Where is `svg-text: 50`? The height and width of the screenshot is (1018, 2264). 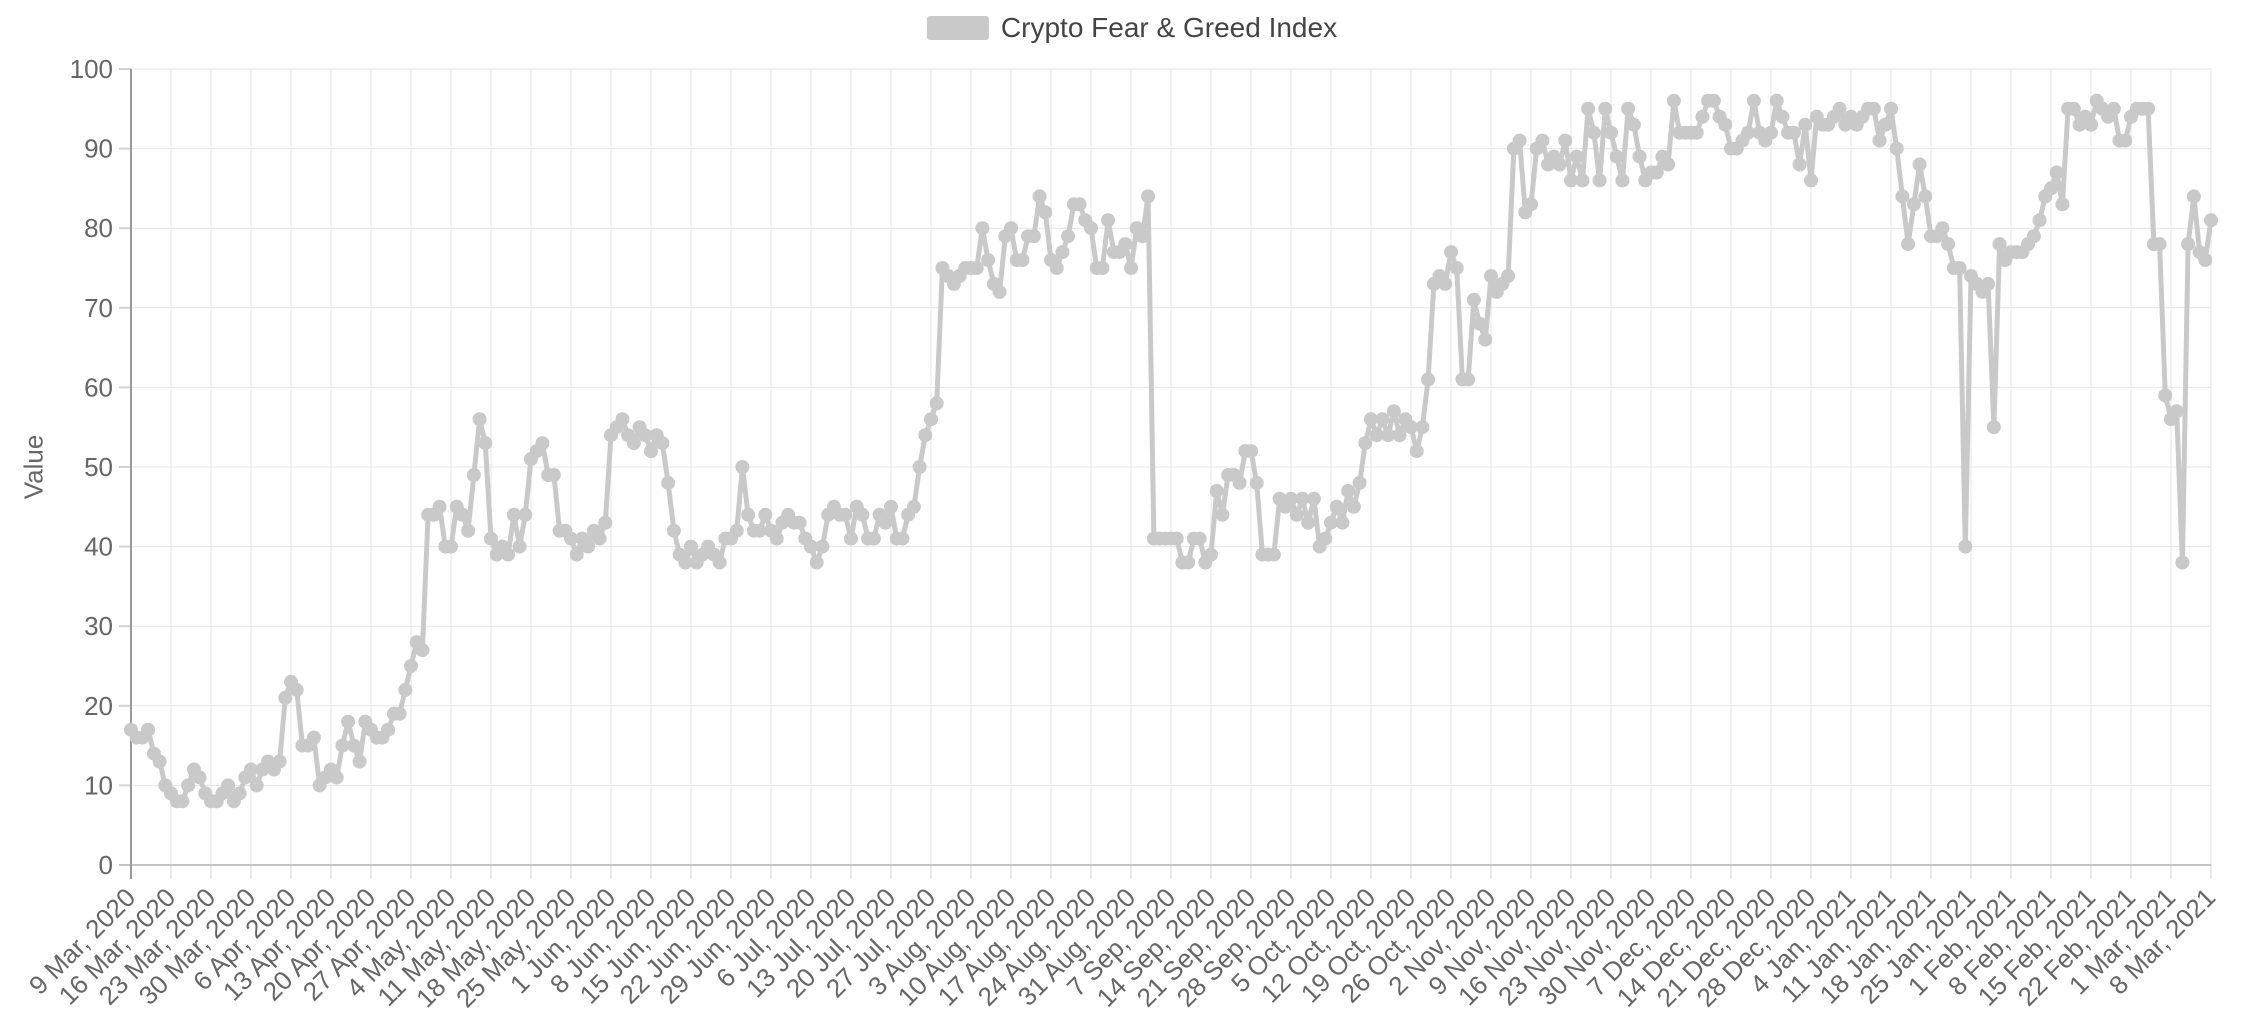 svg-text: 50 is located at coordinates (98, 467).